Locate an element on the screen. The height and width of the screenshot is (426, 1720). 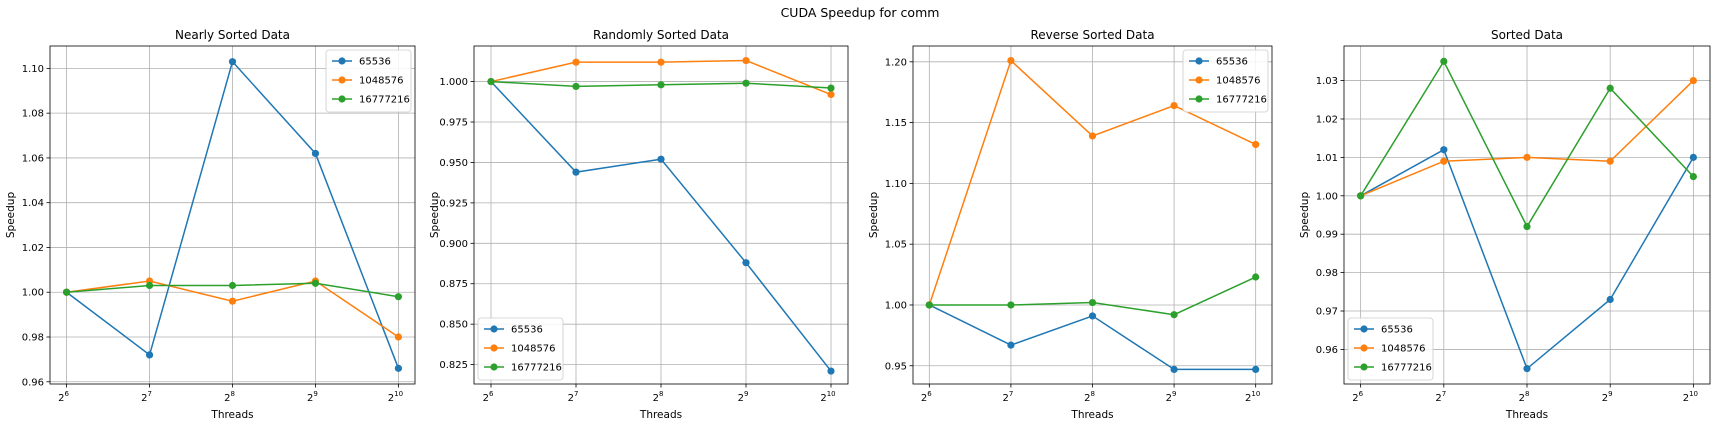
chart-title: Randomly Sorted Data is located at coordinates (661, 35).